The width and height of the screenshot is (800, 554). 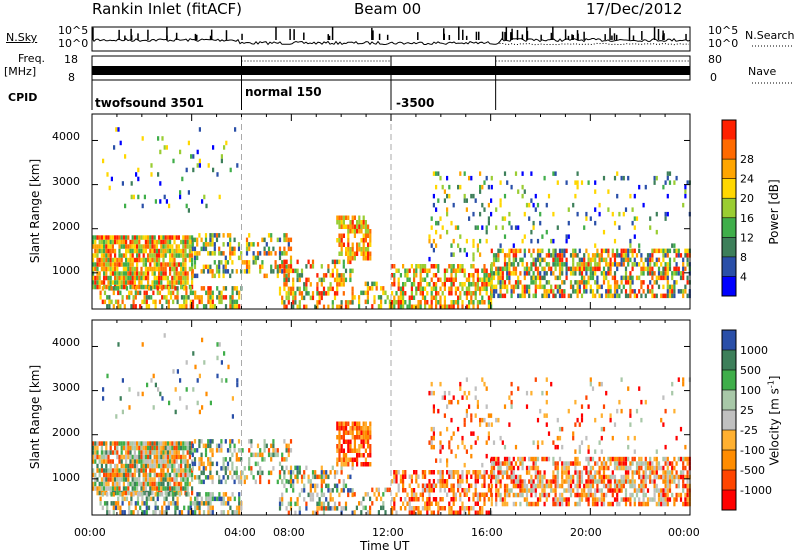 What do you see at coordinates (415, 103) in the screenshot?
I see `cpid-segment-3: -3500` at bounding box center [415, 103].